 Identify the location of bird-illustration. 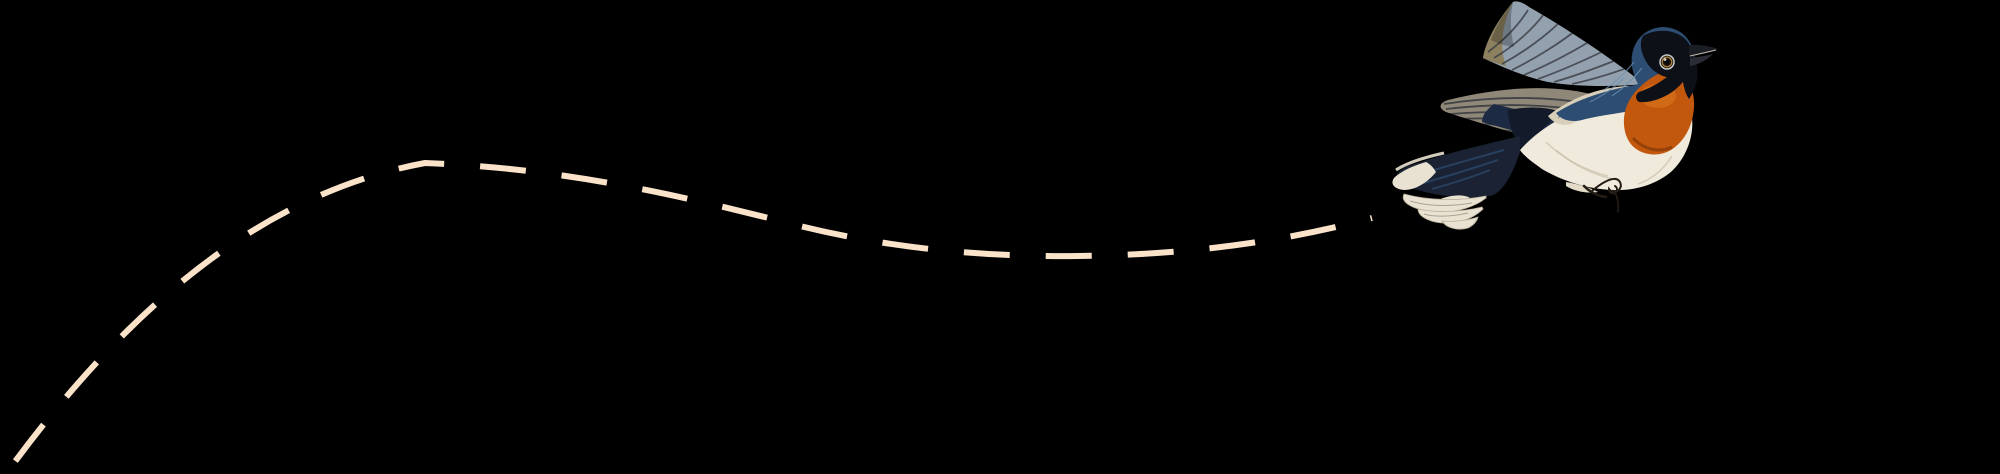
(1555, 115).